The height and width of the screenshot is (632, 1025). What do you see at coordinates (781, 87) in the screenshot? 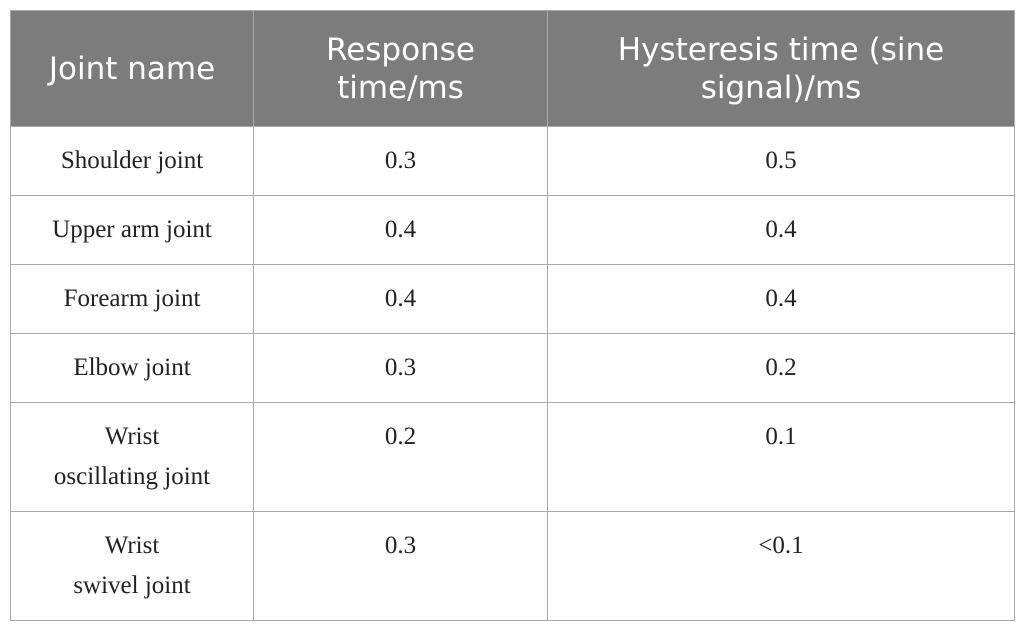
I see `header-hysteresis-time-line2: signal)/ms` at bounding box center [781, 87].